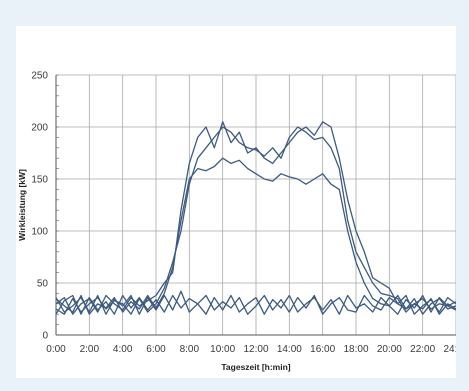 The image size is (469, 391). I want to click on x-tick-label: 6:00, so click(156, 349).